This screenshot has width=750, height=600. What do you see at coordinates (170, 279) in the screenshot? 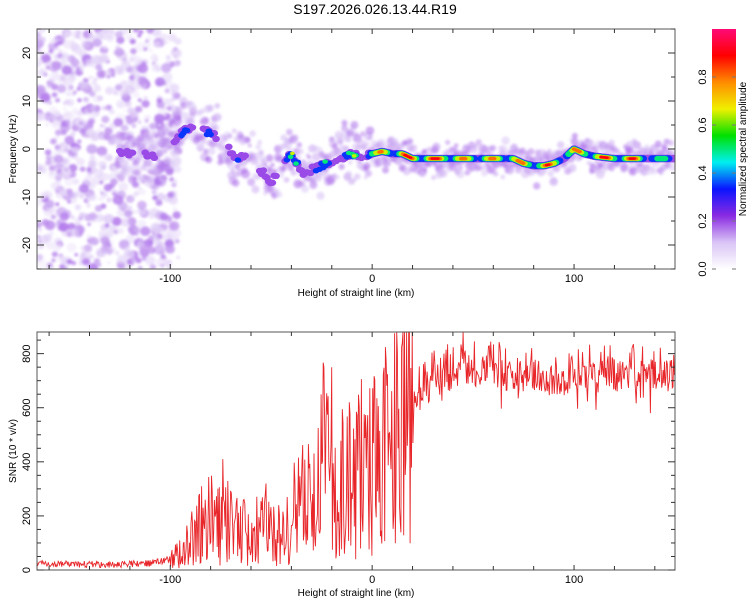
I see `x-tick-label: -100` at bounding box center [170, 279].